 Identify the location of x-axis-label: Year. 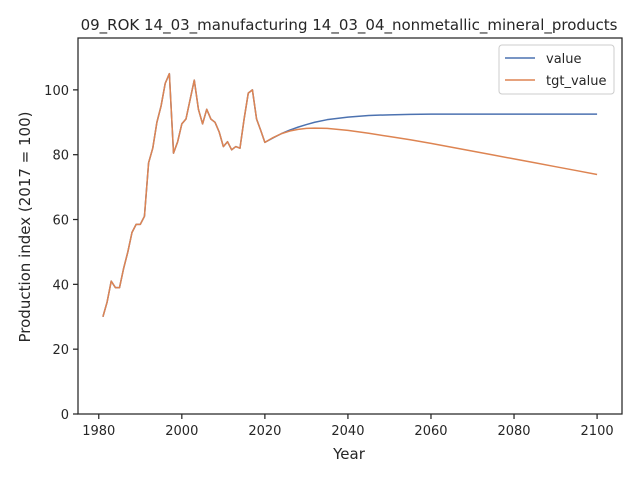
(349, 454).